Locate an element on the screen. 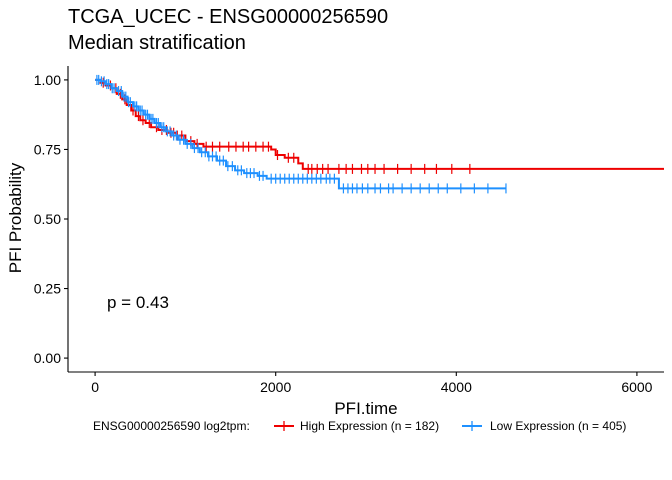  x-axis-title: PFI.time is located at coordinates (365, 408).